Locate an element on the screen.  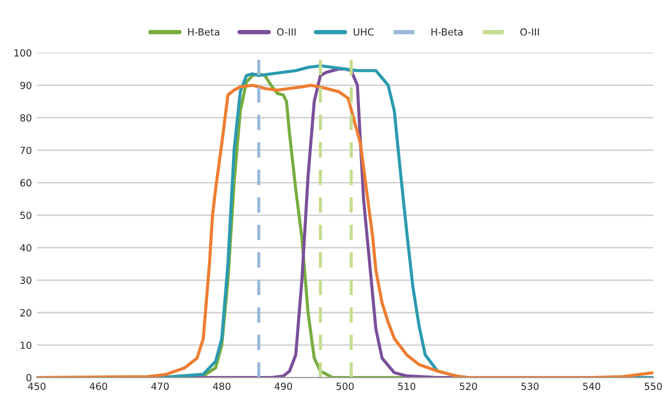
x-tick-label: 510 is located at coordinates (407, 386).